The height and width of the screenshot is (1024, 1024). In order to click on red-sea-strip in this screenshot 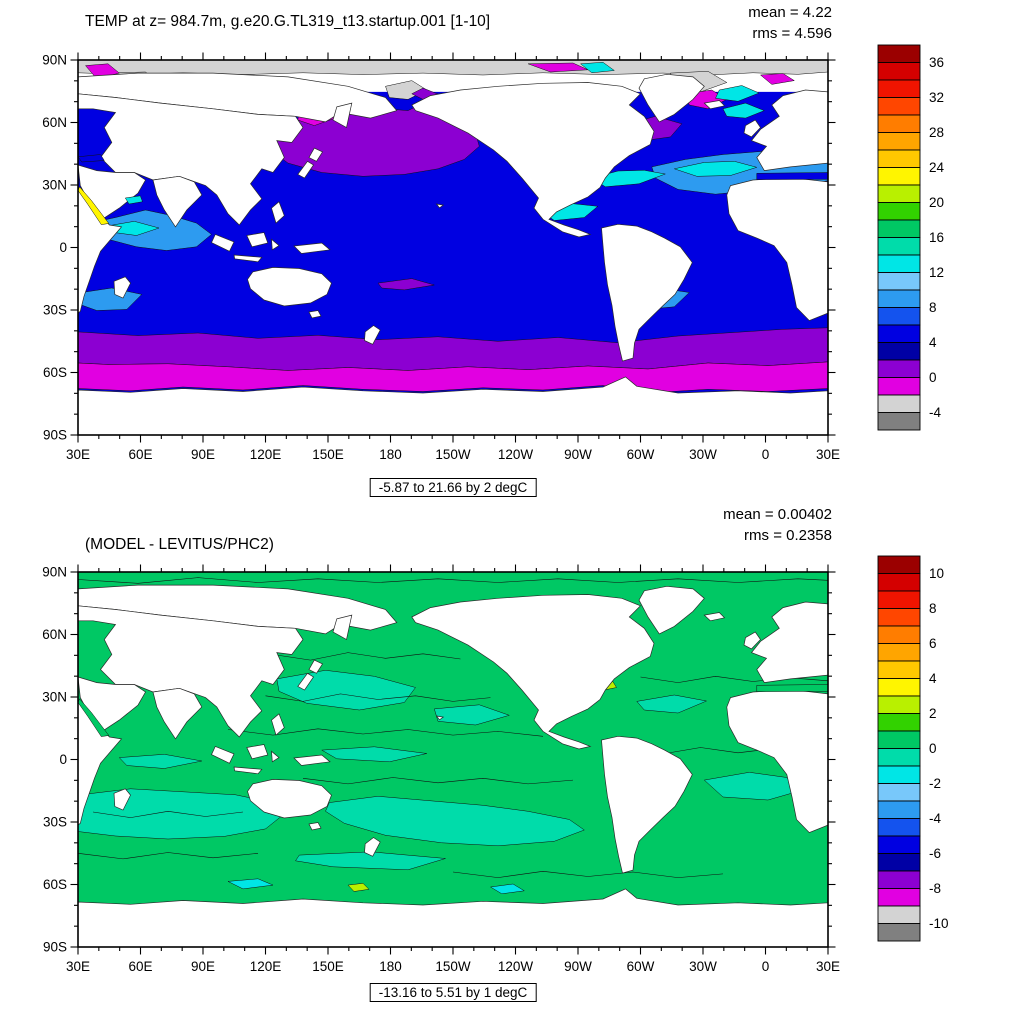, I will do `click(94, 717)`.